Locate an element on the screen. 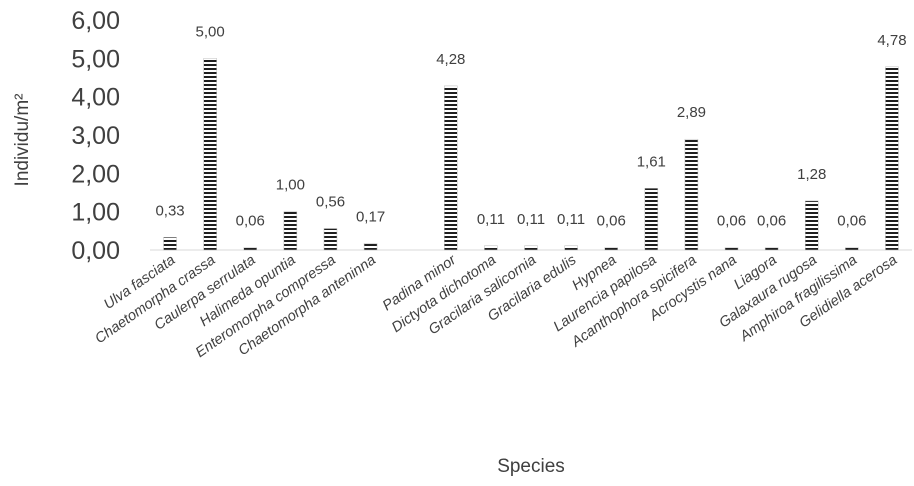 This screenshot has height=486, width=914. x-axis-title: Species is located at coordinates (531, 466).